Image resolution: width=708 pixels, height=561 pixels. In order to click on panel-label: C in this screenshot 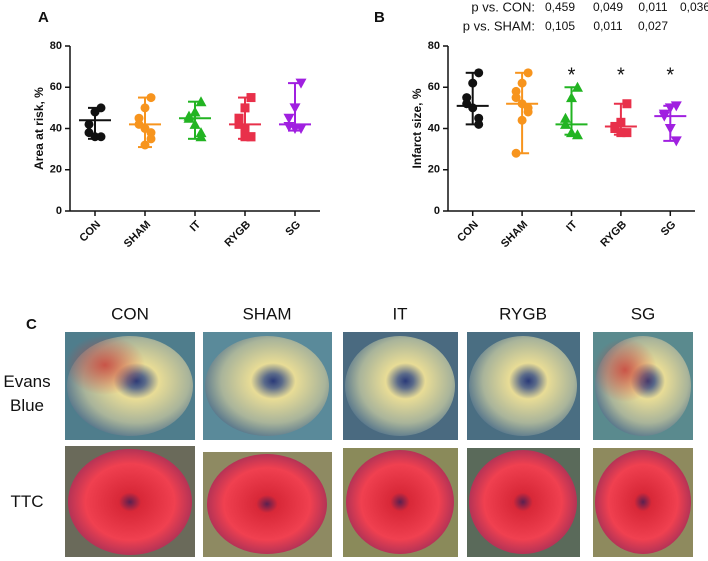, I will do `click(31, 324)`.